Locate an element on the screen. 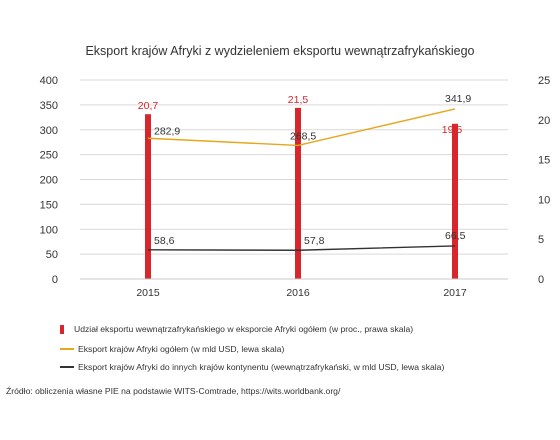 This screenshot has height=440, width=560. total-export-label: 282,9 is located at coordinates (167, 131).